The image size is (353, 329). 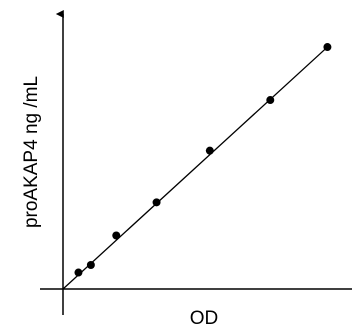 I want to click on x-axis-label: OD, so click(x=204, y=318).